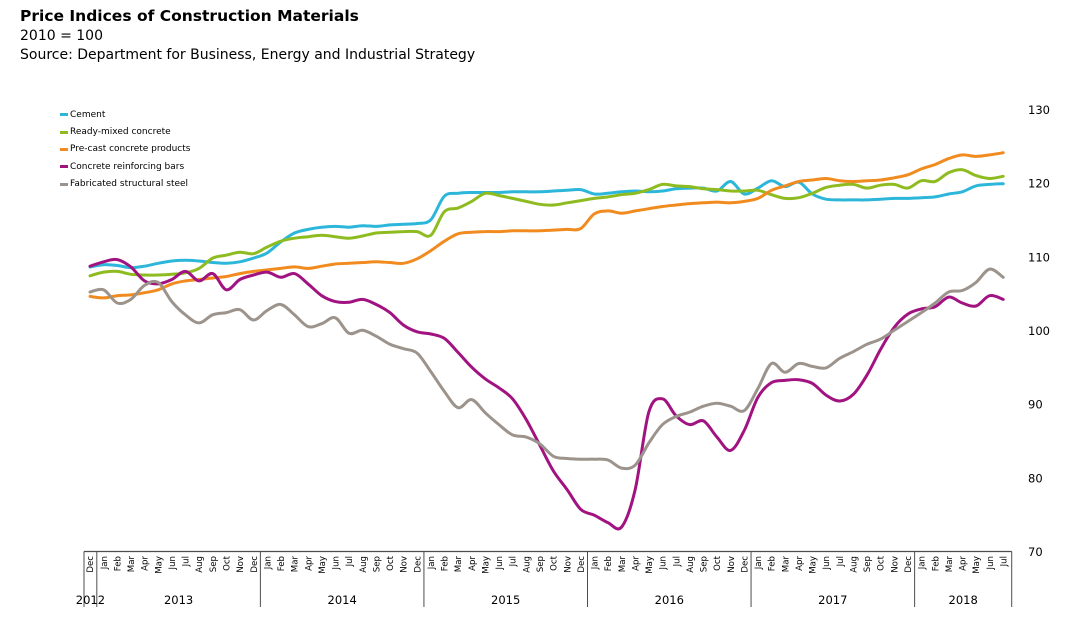  What do you see at coordinates (505, 600) in the screenshot?
I see `year-label: 2015` at bounding box center [505, 600].